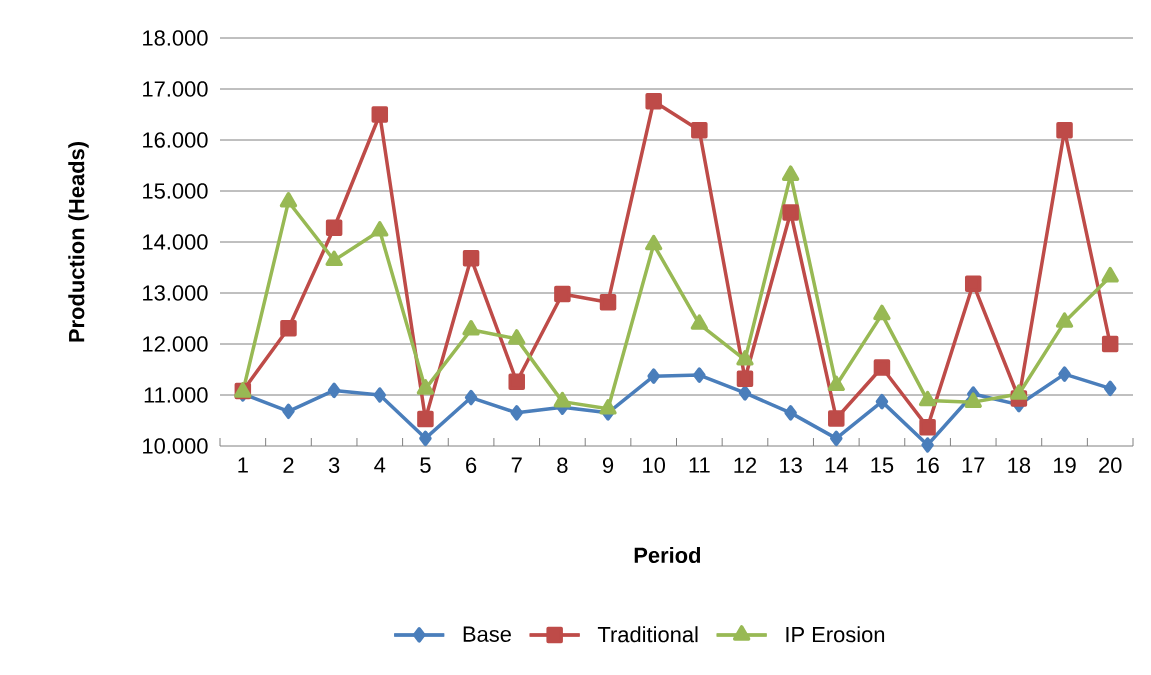 This screenshot has width=1151, height=675. What do you see at coordinates (175, 344) in the screenshot?
I see `y-tick-label: 12.000` at bounding box center [175, 344].